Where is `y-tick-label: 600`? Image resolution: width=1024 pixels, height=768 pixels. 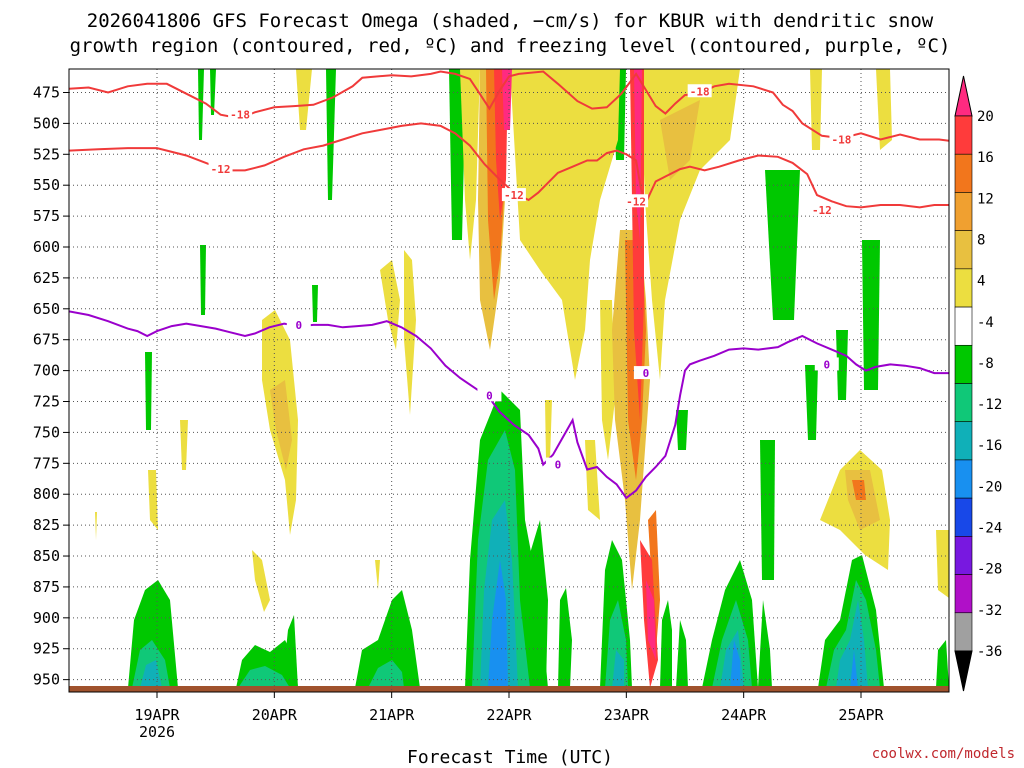
y-tick-label: 600 is located at coordinates (46, 247).